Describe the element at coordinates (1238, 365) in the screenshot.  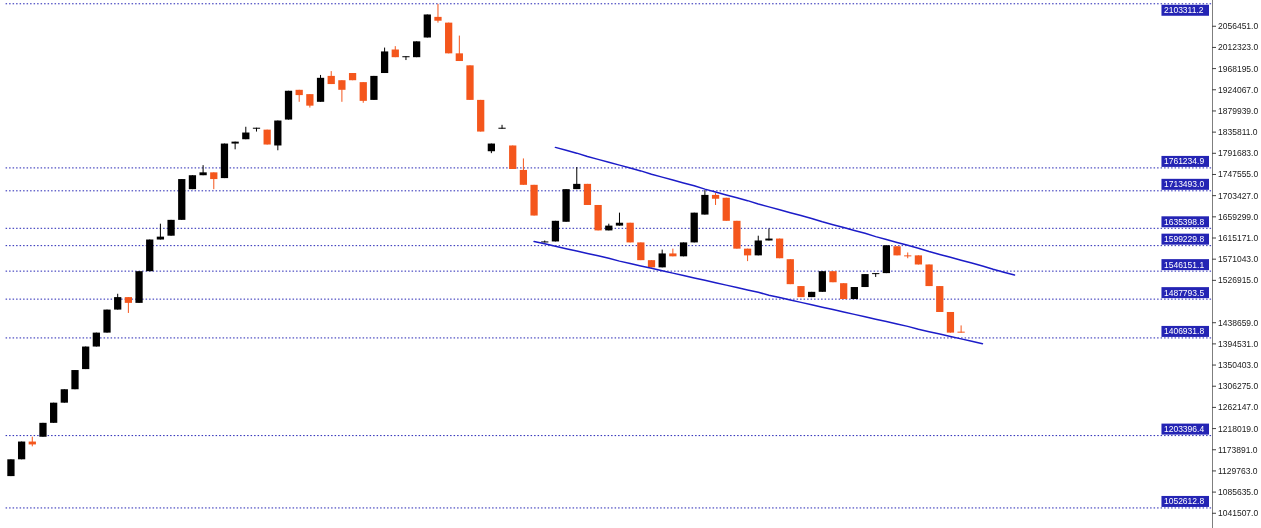
I see `y-tick-label: 1350403.0` at that location.